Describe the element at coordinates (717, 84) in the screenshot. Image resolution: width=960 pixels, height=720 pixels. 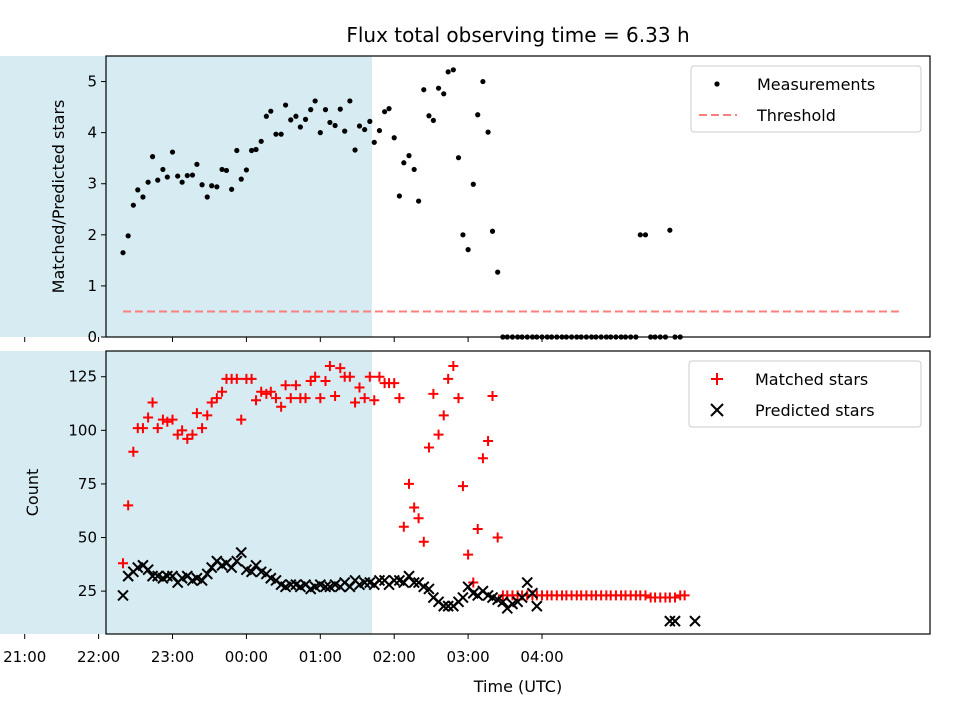
I see `legend-swatch-measurements` at that location.